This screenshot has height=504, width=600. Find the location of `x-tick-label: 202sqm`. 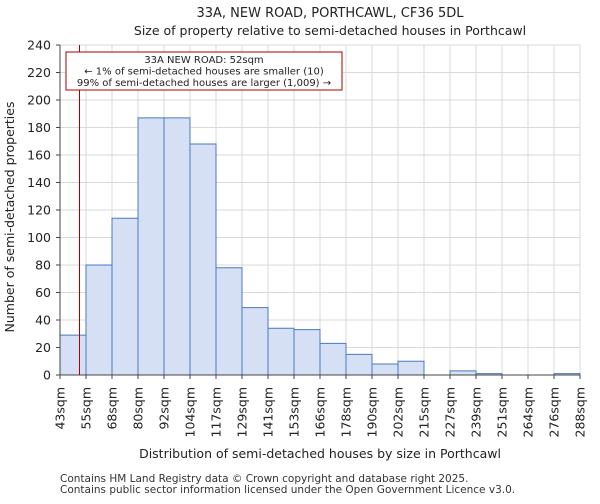

x-tick-label: 202sqm is located at coordinates (398, 412).